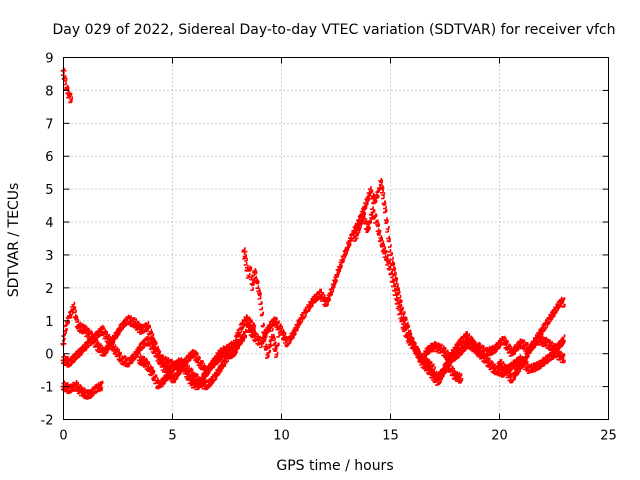 The image size is (640, 480). I want to click on y-tick-label: 1, so click(49, 322).